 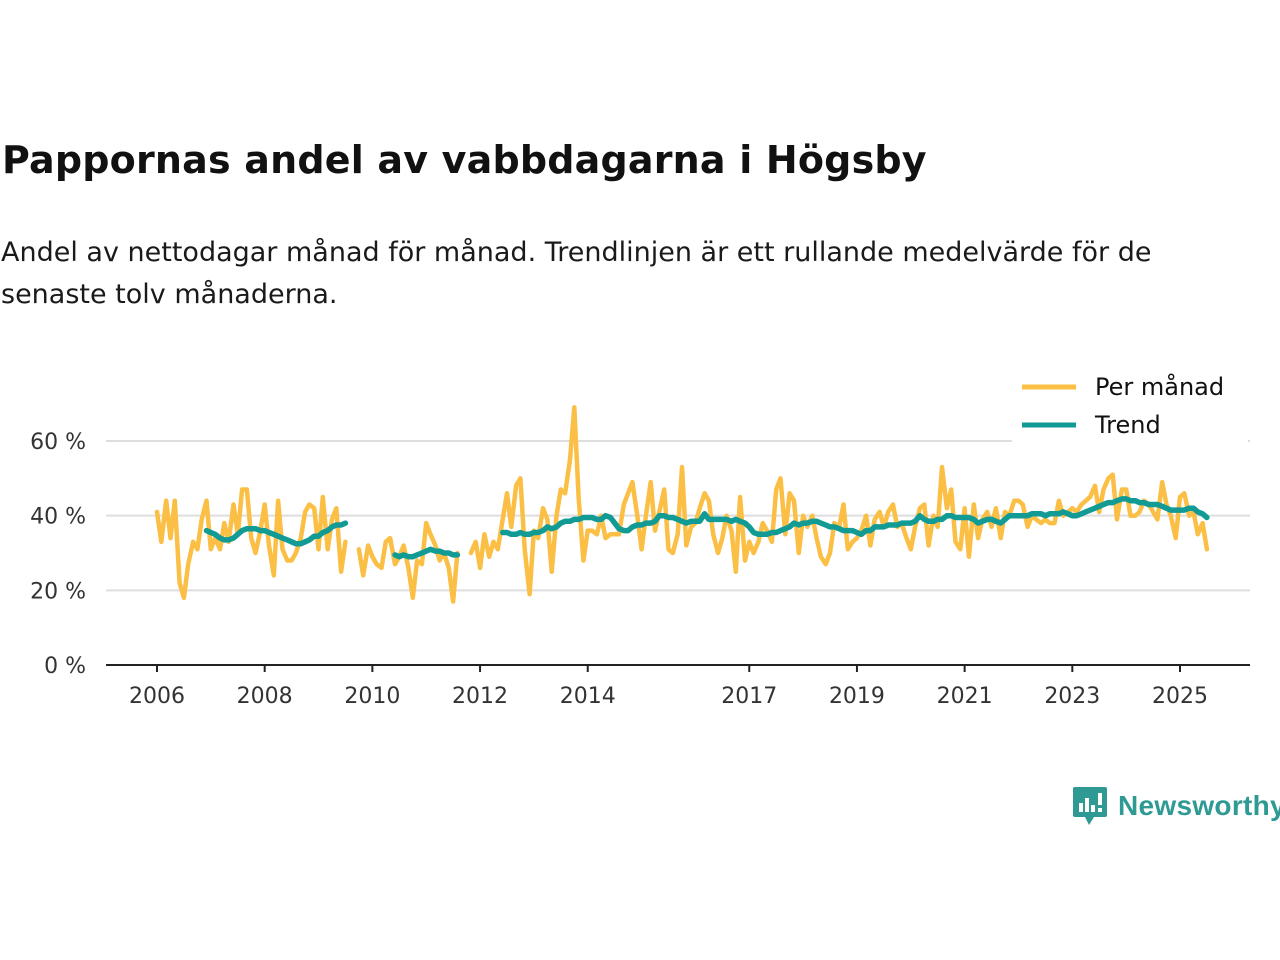 What do you see at coordinates (65, 666) in the screenshot?
I see `y-tick-label: 0 %` at bounding box center [65, 666].